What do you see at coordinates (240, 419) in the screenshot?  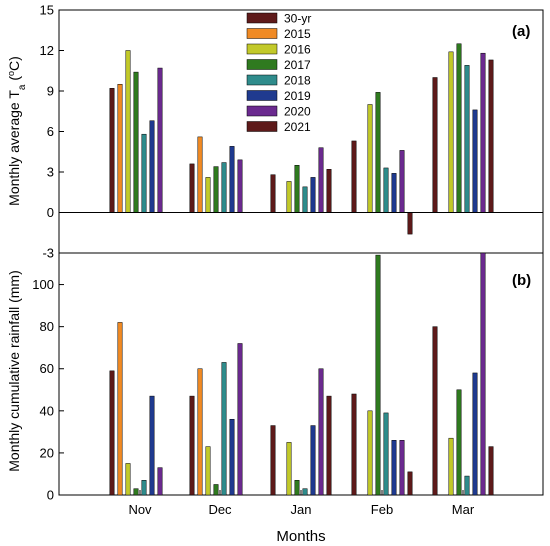 I see `b-bar-2020-Dec` at bounding box center [240, 419].